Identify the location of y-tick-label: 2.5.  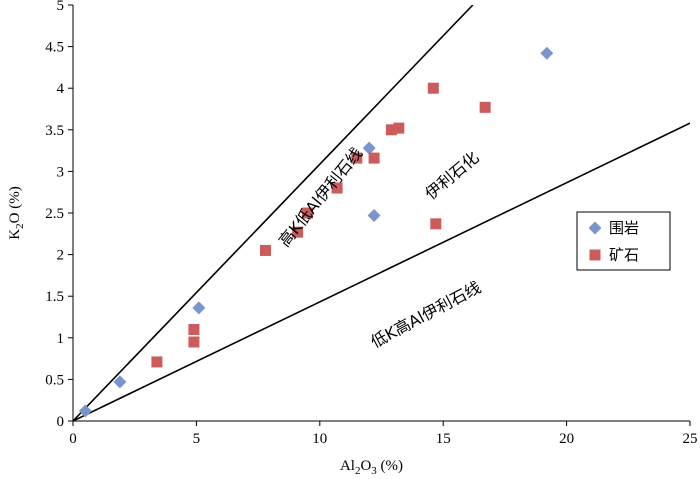
(54, 214).